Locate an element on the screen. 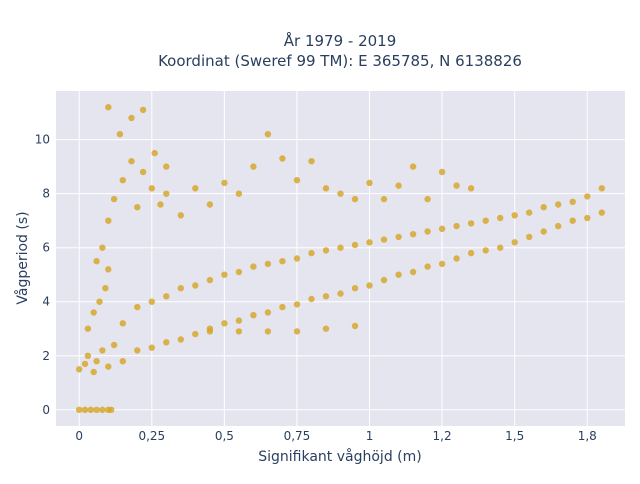  x-tick-label: 0,75 is located at coordinates (297, 436).